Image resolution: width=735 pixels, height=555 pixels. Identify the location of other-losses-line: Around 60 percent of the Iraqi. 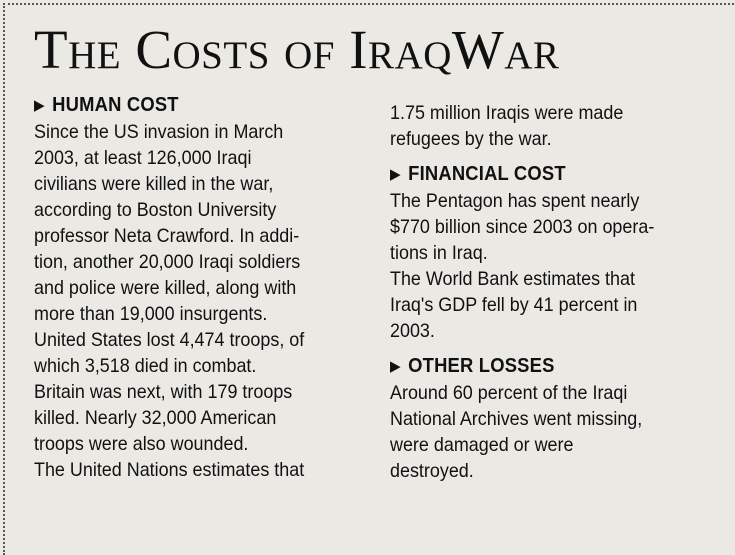
(509, 393).